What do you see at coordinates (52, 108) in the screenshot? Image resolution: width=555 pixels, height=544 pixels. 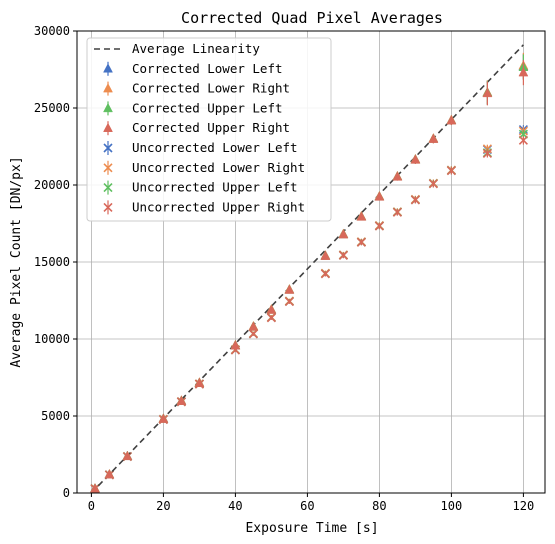 I see `y-tick-label: 25000` at bounding box center [52, 108].